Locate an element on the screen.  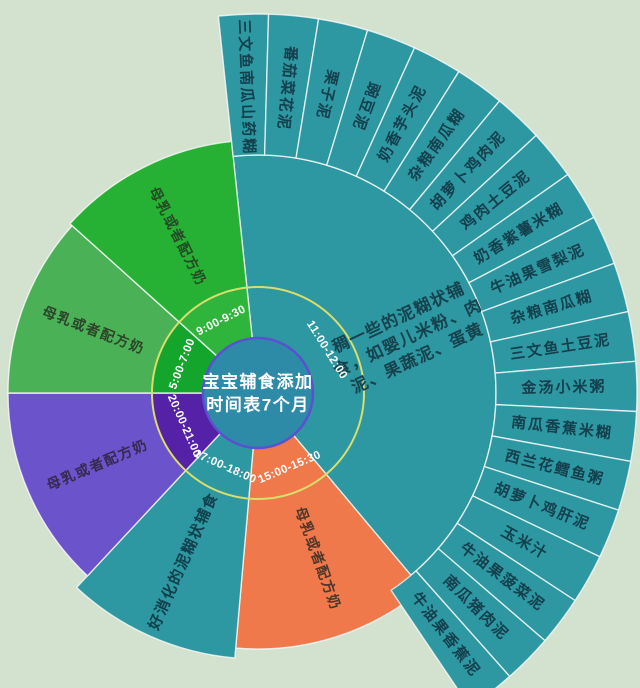
center-circle is located at coordinates (258, 393).